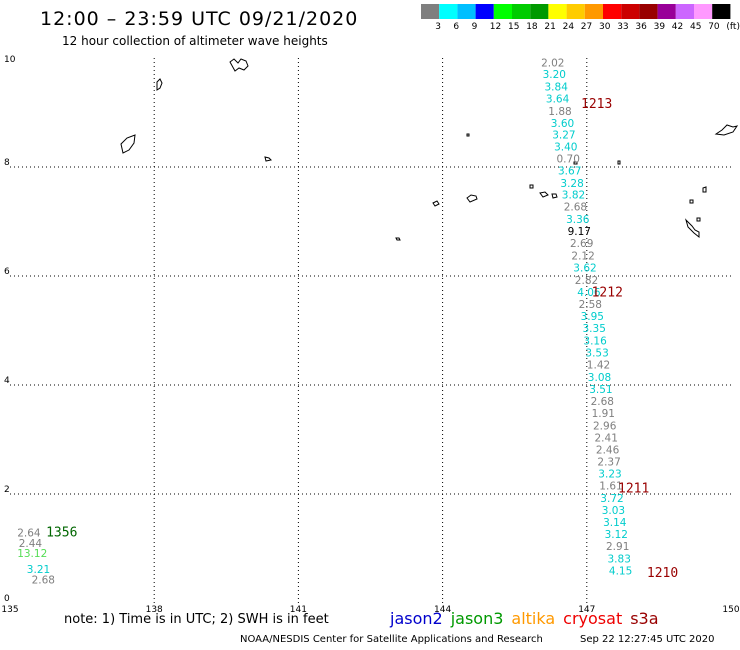 The height and width of the screenshot is (650, 740). Describe the element at coordinates (714, 27) in the screenshot. I see `colorbar-label: 70` at that location.